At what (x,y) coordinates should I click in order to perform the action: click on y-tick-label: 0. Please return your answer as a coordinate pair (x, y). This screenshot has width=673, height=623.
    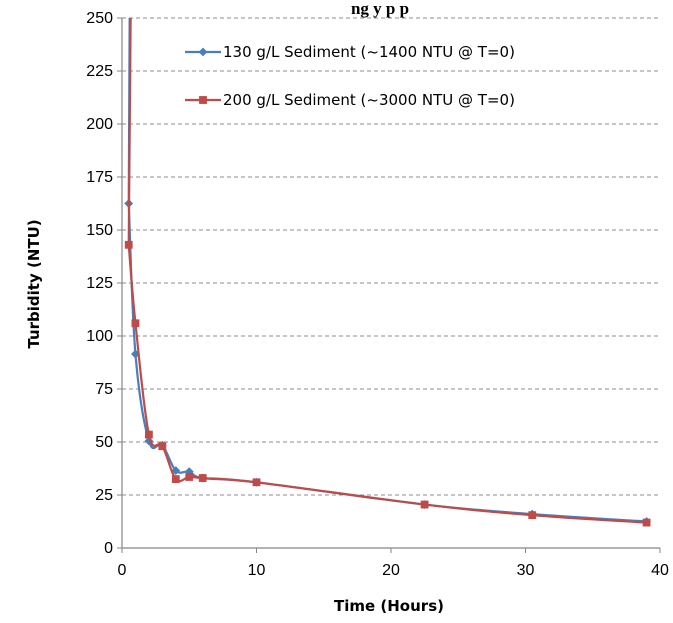
    Looking at the image, I should click on (108, 548).